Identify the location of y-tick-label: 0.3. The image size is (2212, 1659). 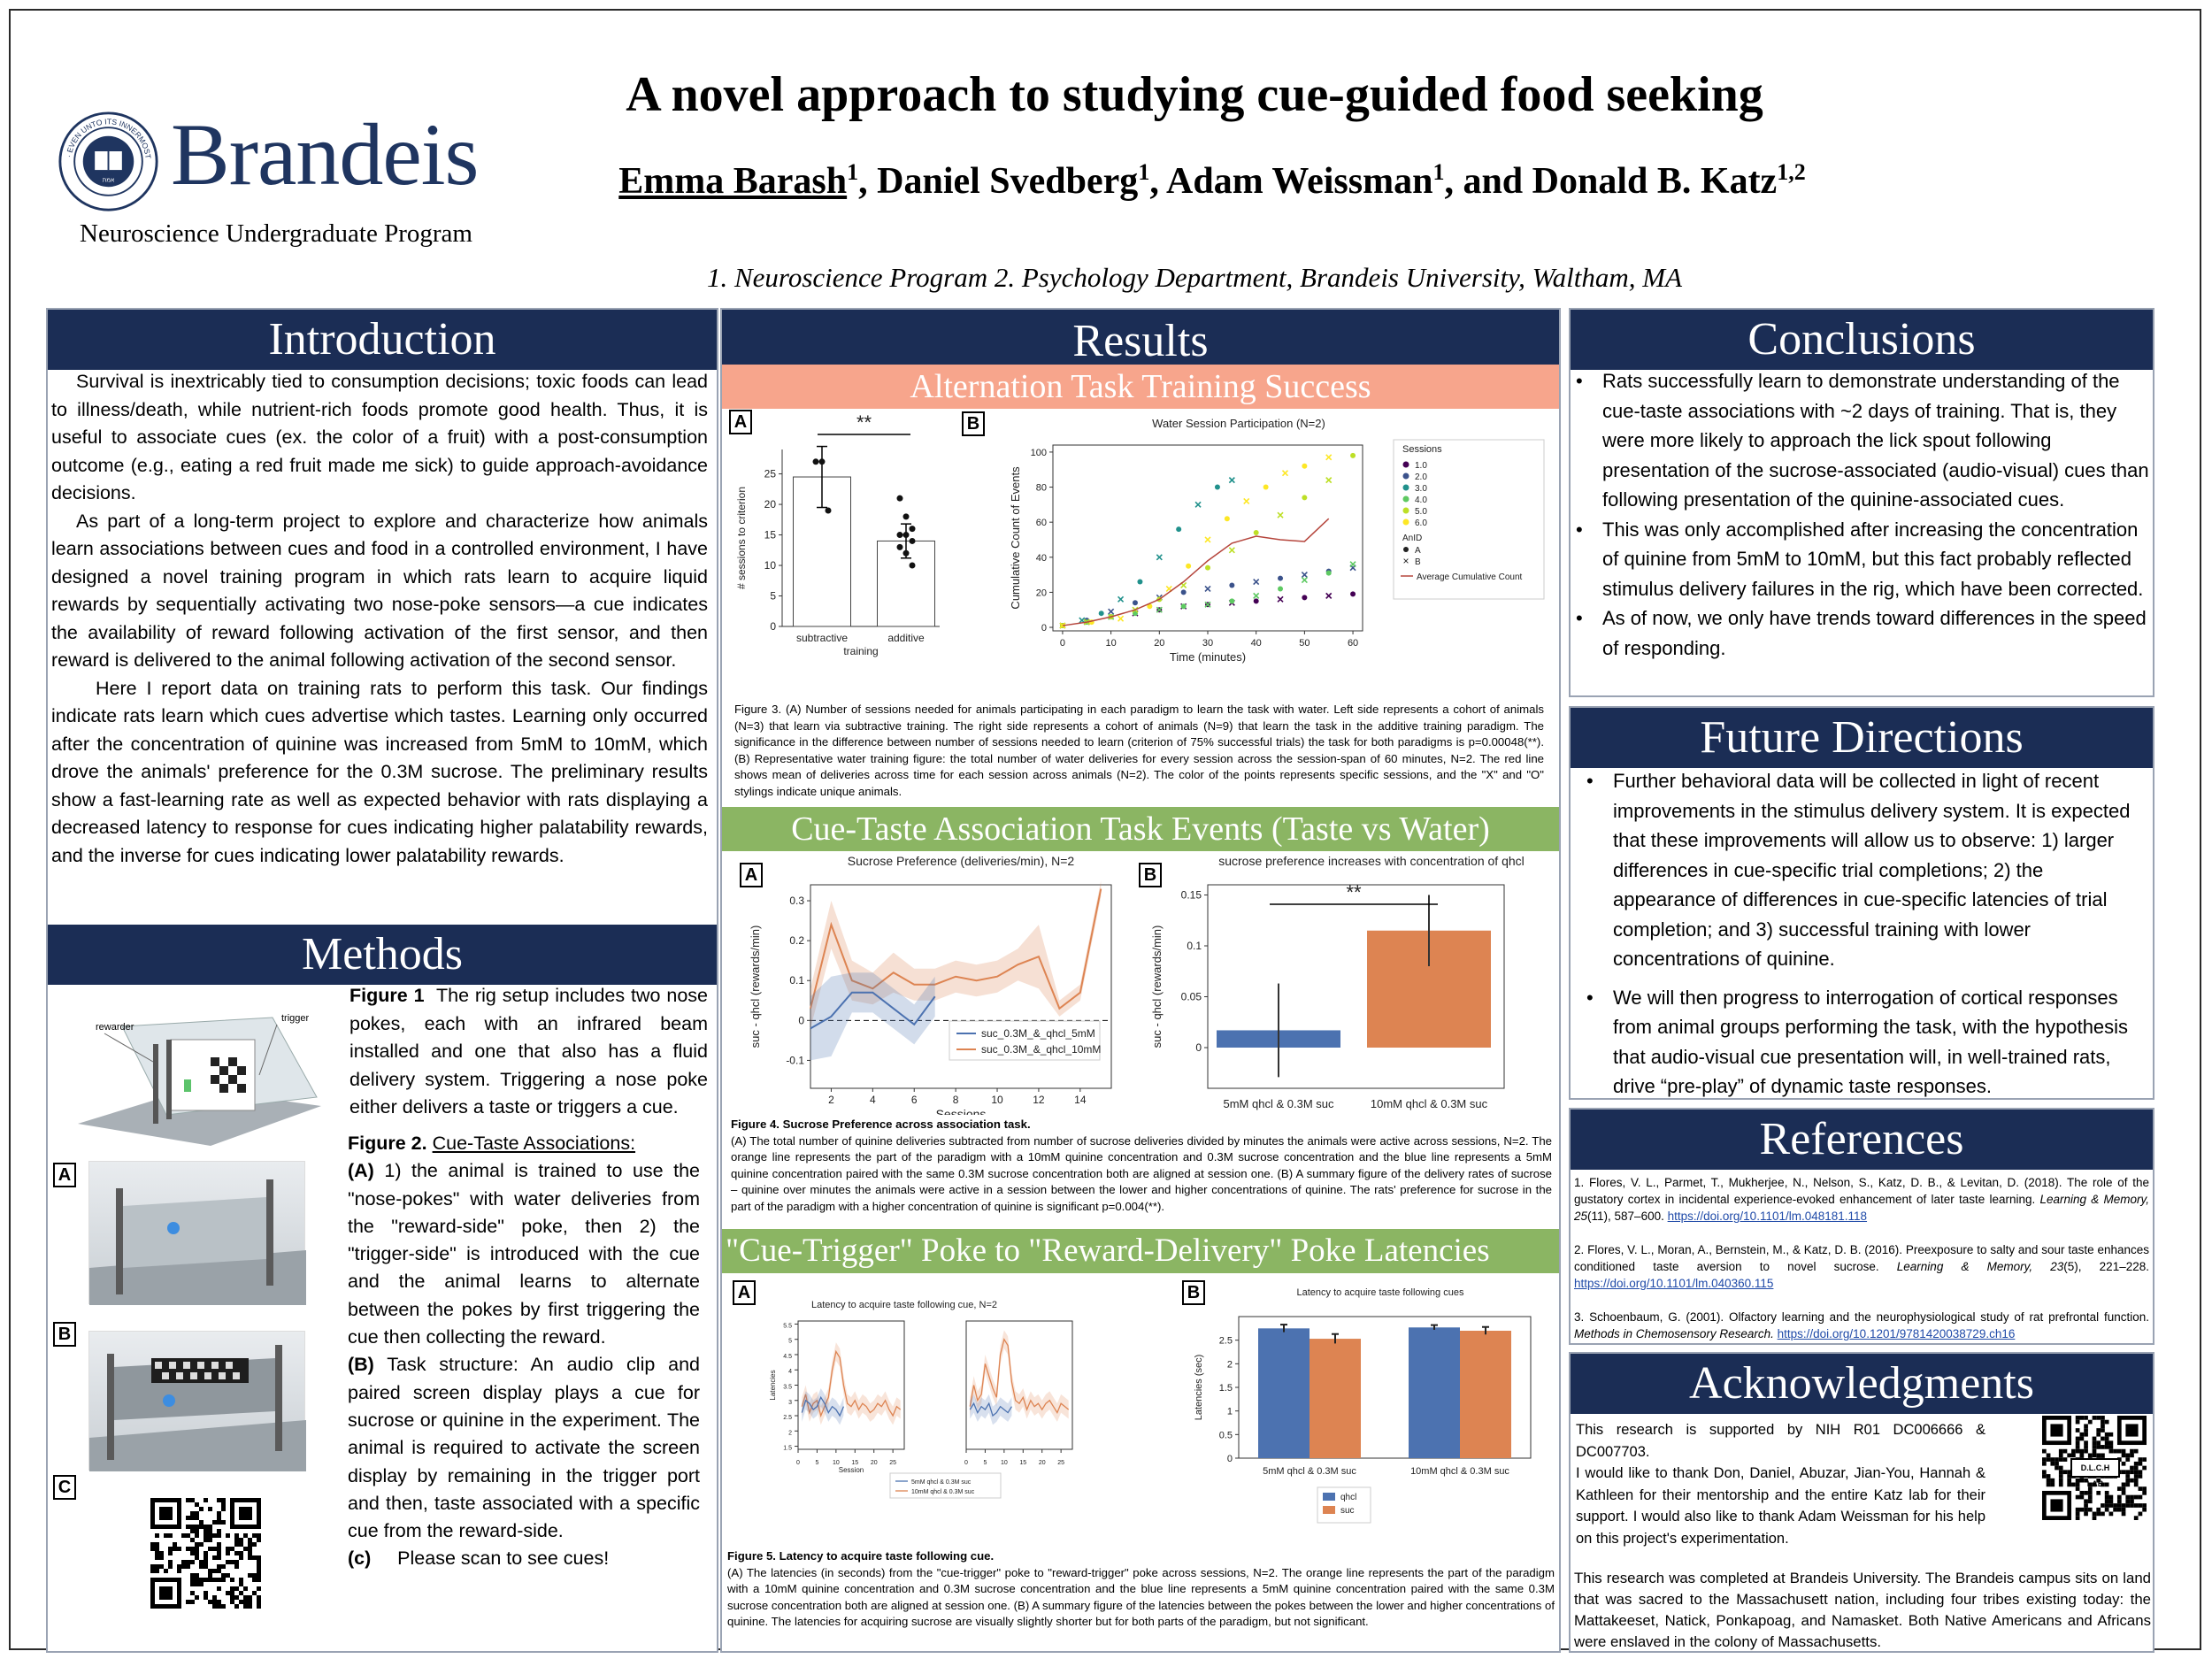
(797, 901).